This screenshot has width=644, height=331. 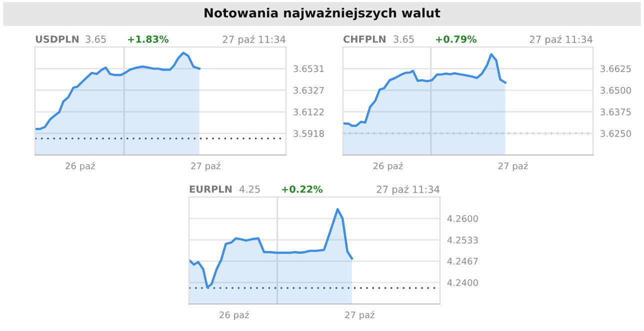 What do you see at coordinates (57, 39) in the screenshot?
I see `chart-title: USDPLN` at bounding box center [57, 39].